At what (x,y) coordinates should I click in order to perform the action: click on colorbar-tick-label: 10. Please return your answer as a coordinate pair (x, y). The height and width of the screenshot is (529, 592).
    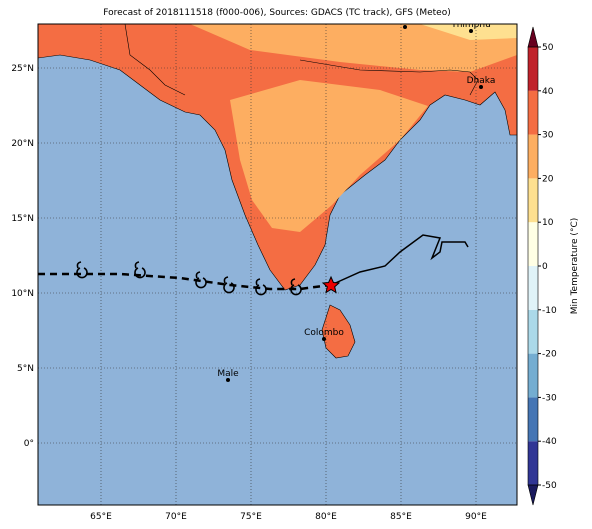
    Looking at the image, I should click on (548, 223).